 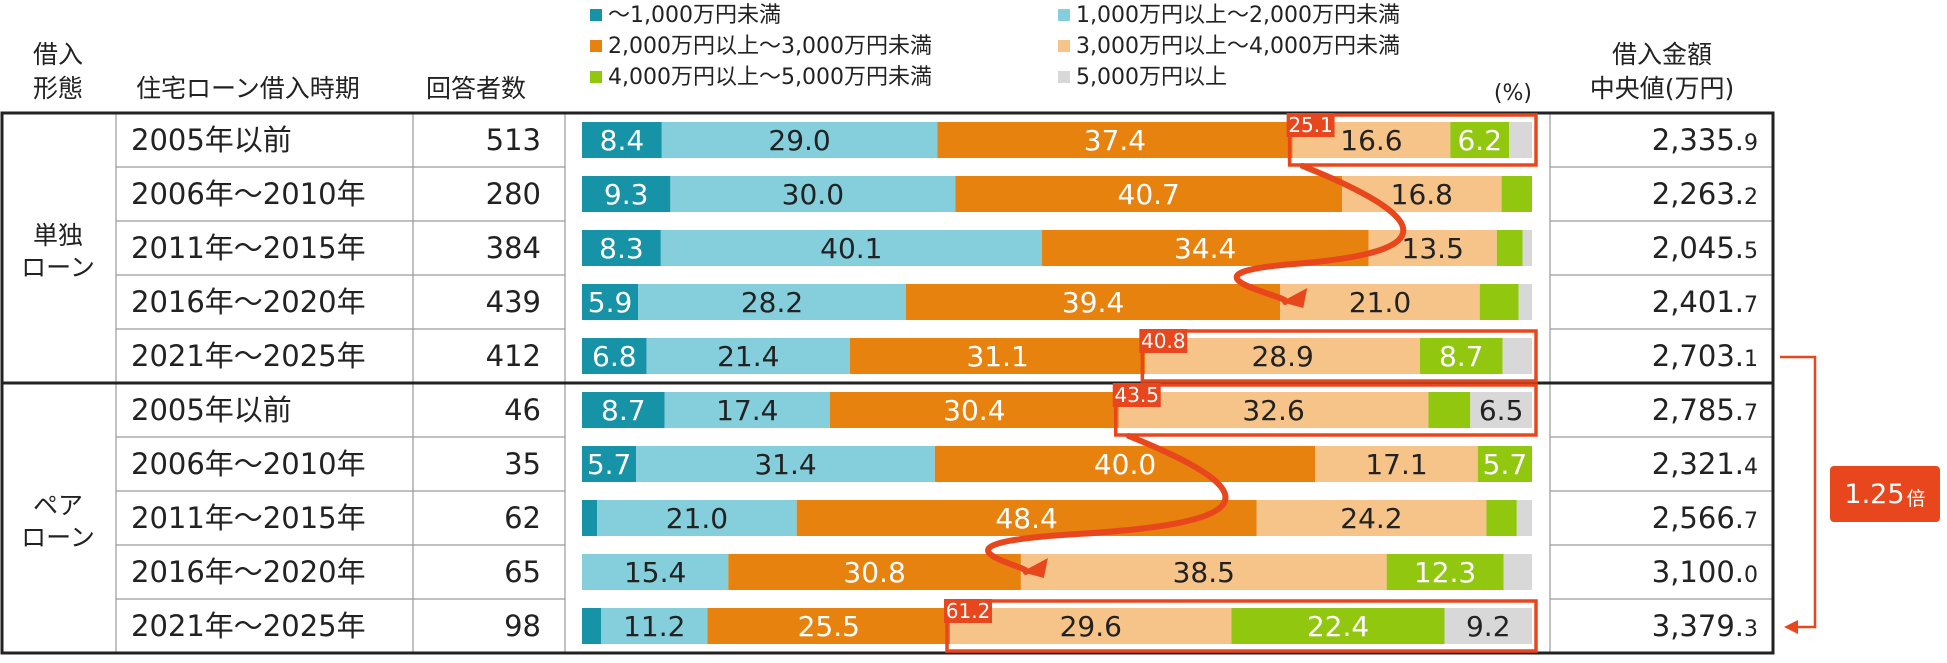 I want to click on bar-value-label: 21.4, so click(x=748, y=356).